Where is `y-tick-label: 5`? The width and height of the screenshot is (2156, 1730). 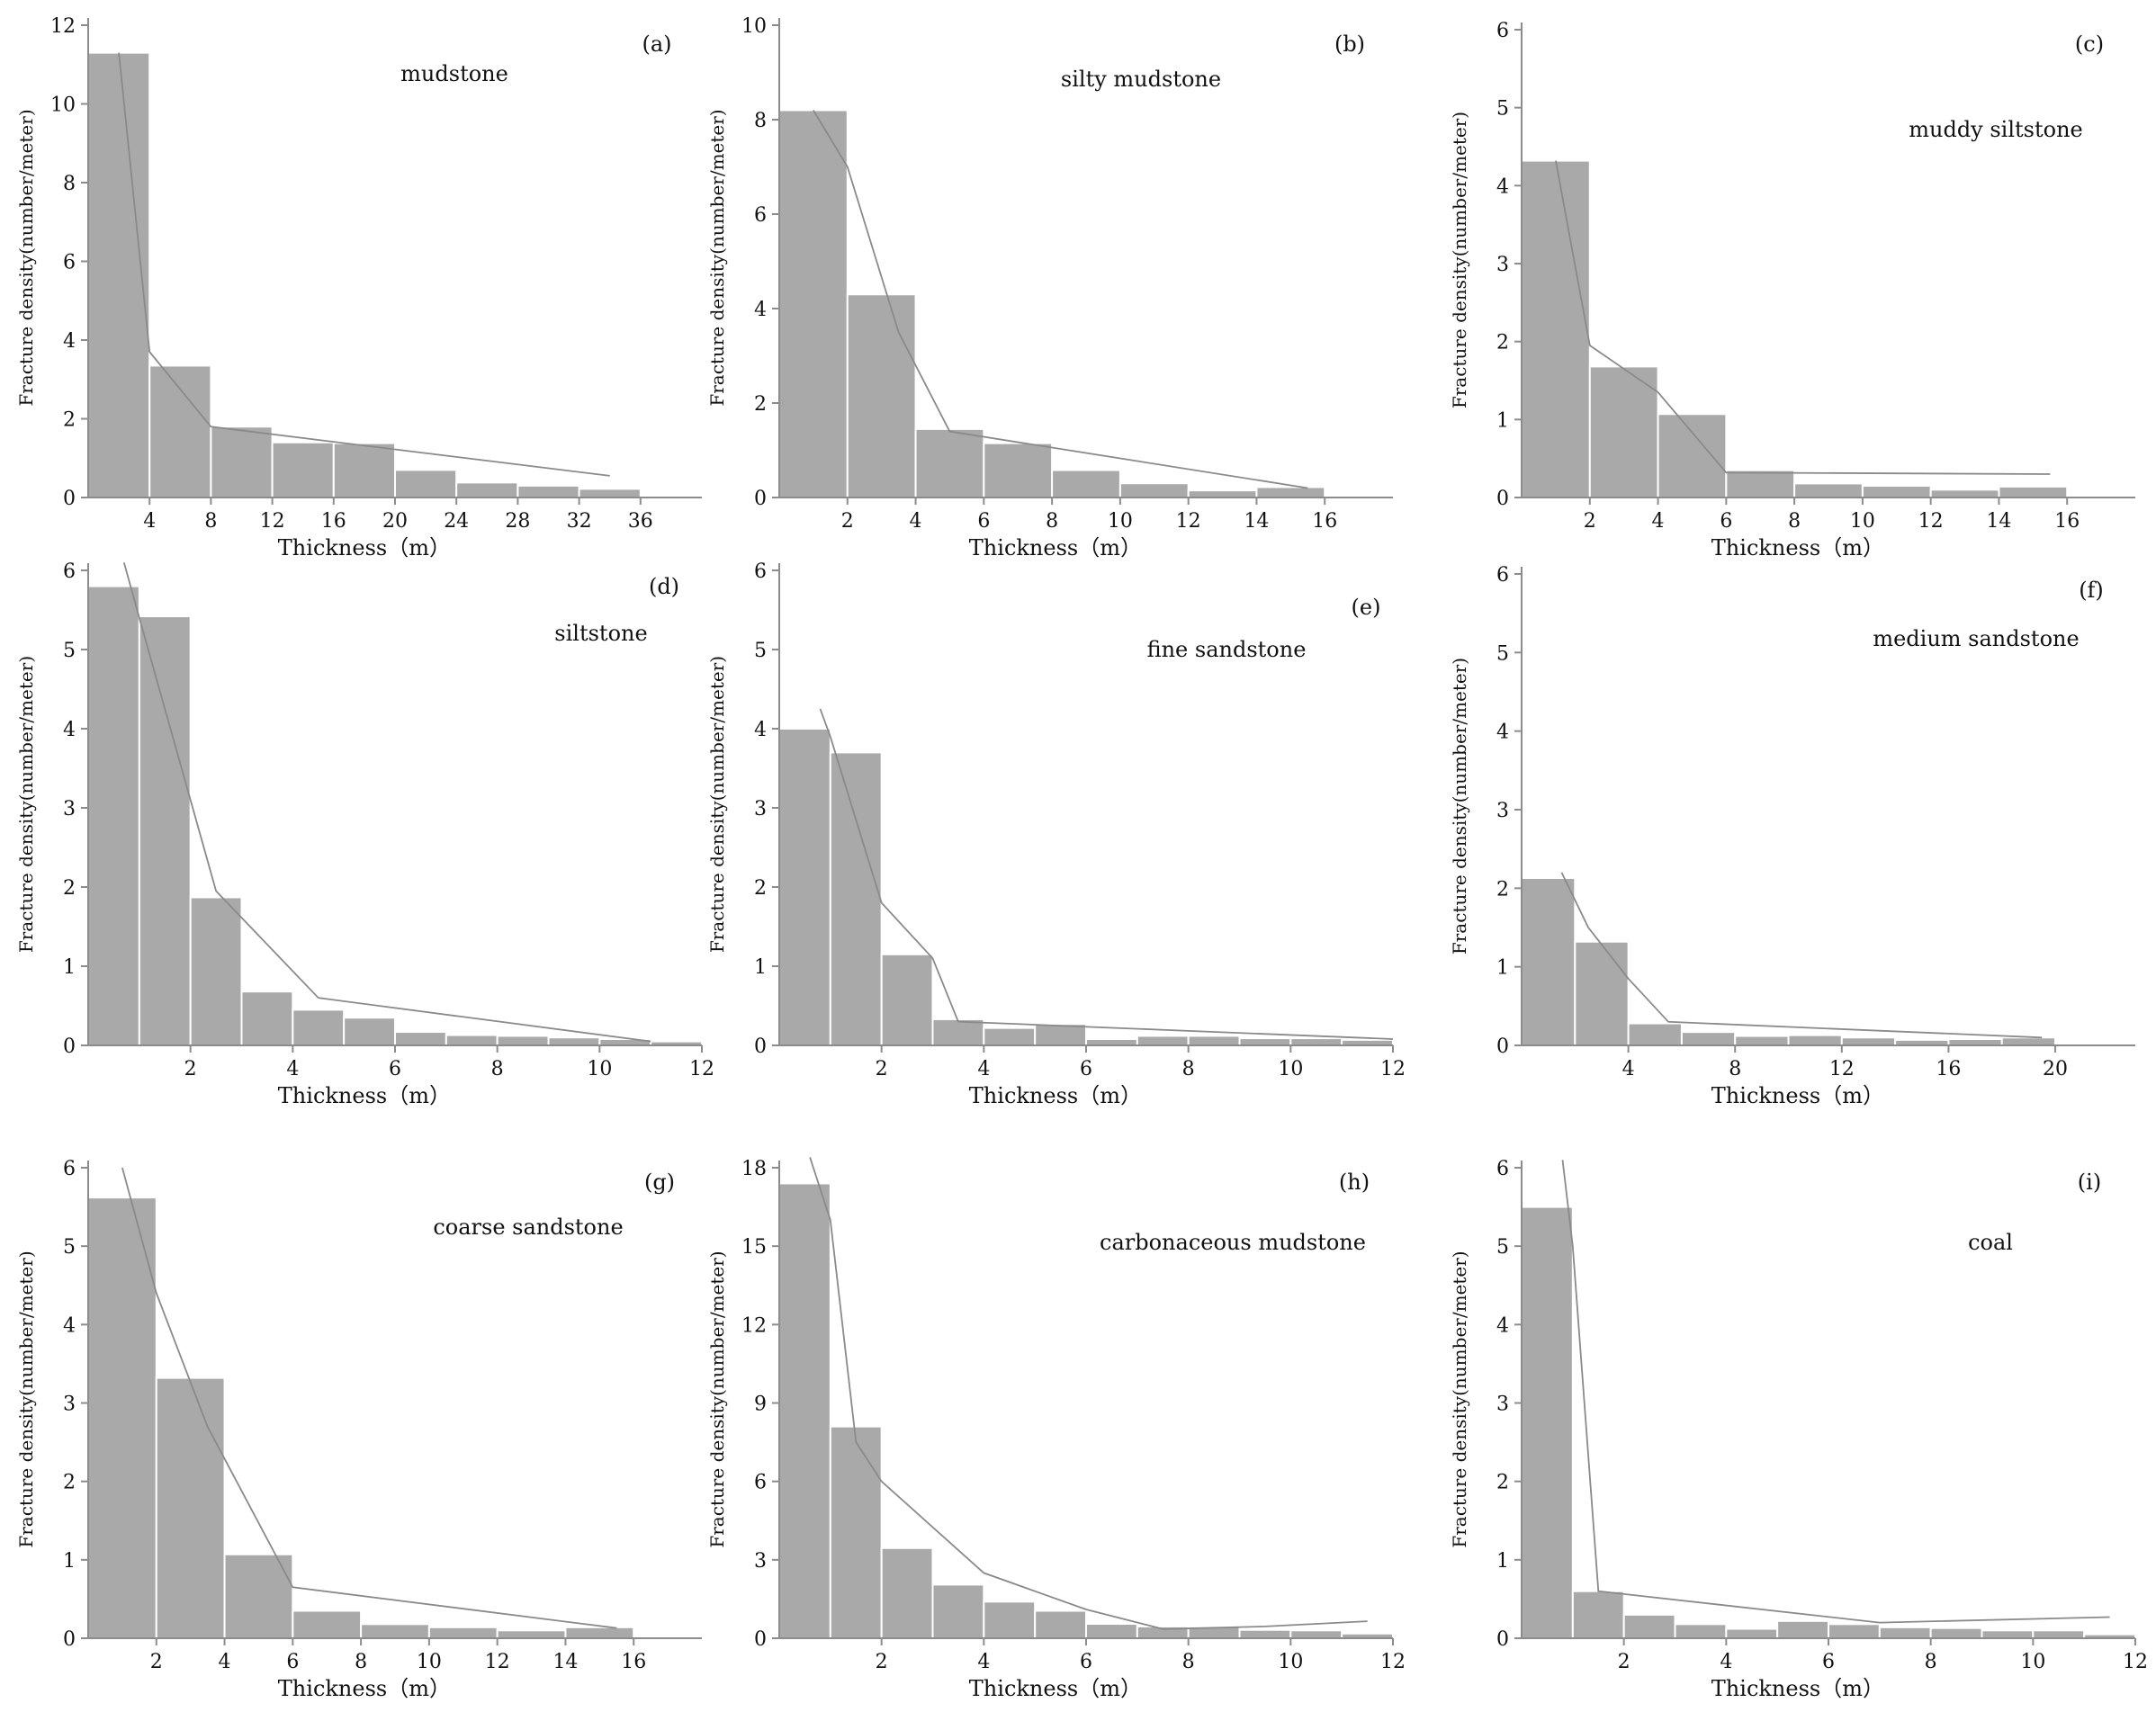 y-tick-label: 5 is located at coordinates (1502, 653).